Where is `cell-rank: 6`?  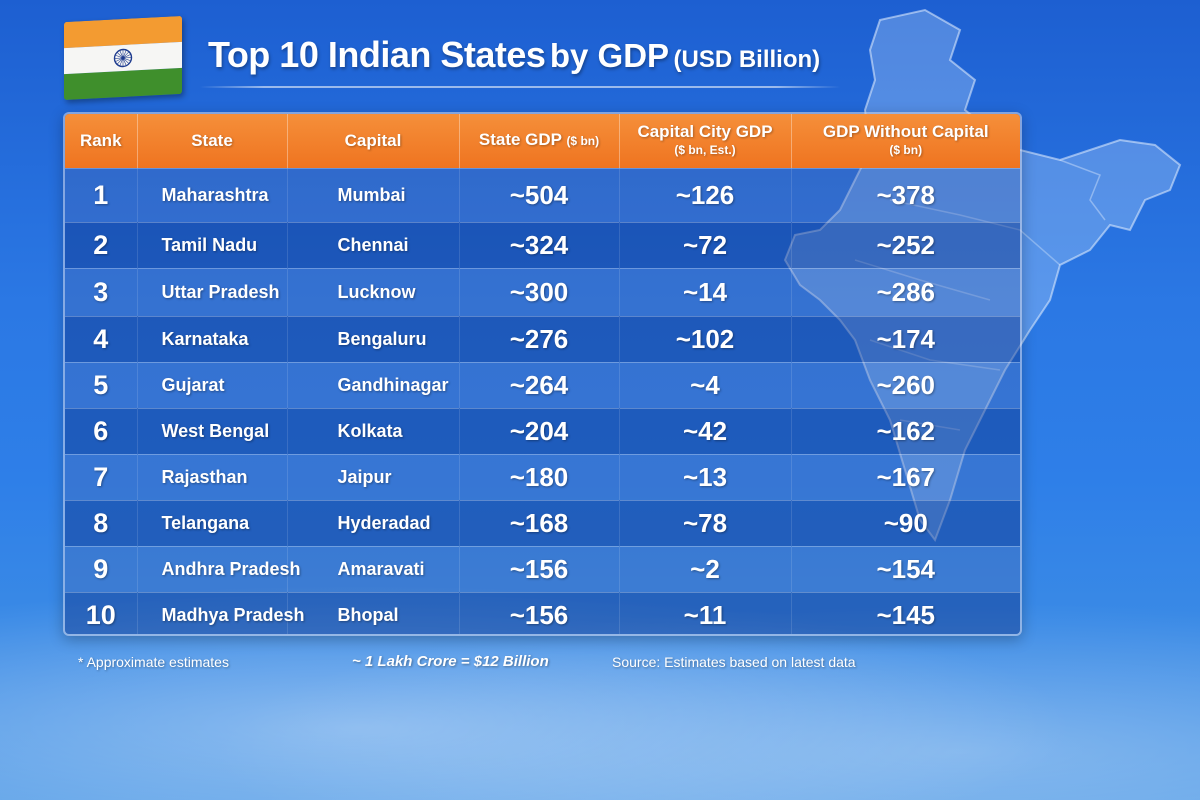
cell-rank: 6 is located at coordinates (101, 430).